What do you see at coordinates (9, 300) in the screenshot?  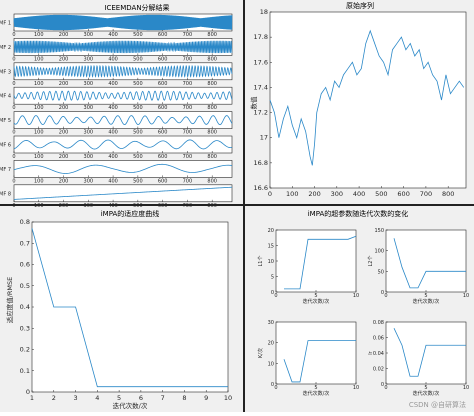 I see `fitness-ylabel: 适应度值/RMSE` at bounding box center [9, 300].